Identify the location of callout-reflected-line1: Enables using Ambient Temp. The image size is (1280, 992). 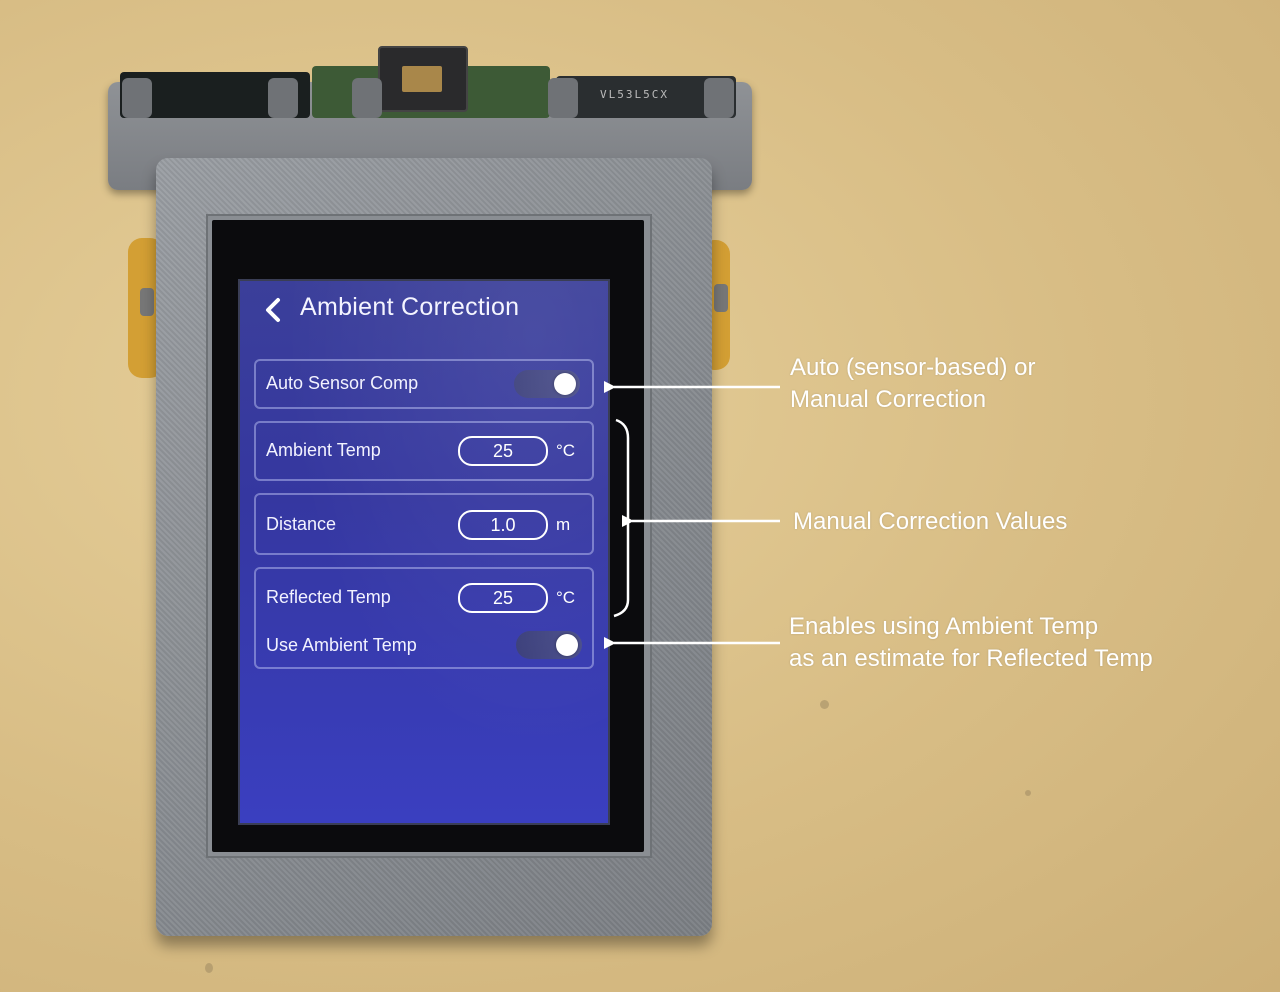
(944, 626).